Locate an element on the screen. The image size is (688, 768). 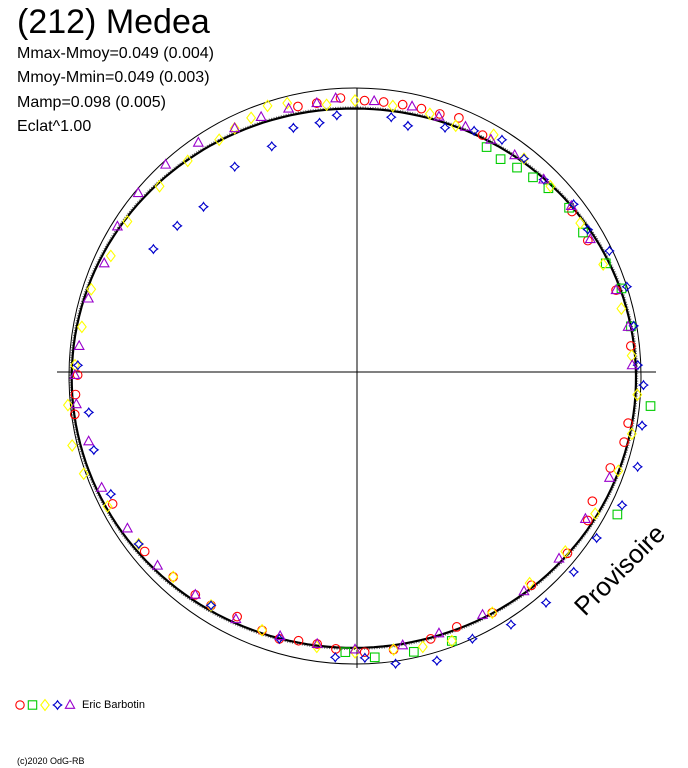
legend-marker-triangle is located at coordinates (70, 703).